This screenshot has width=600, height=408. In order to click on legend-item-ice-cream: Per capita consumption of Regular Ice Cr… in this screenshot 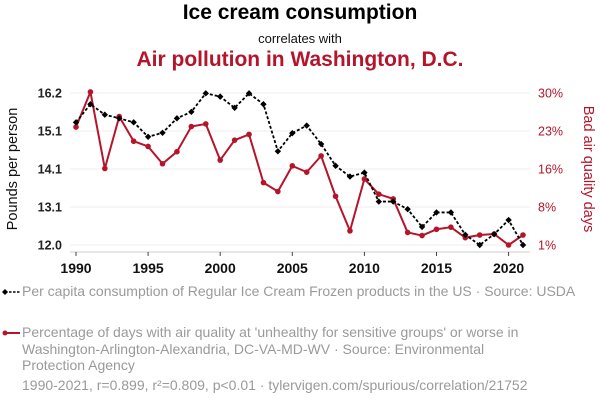, I will do `click(302, 291)`.